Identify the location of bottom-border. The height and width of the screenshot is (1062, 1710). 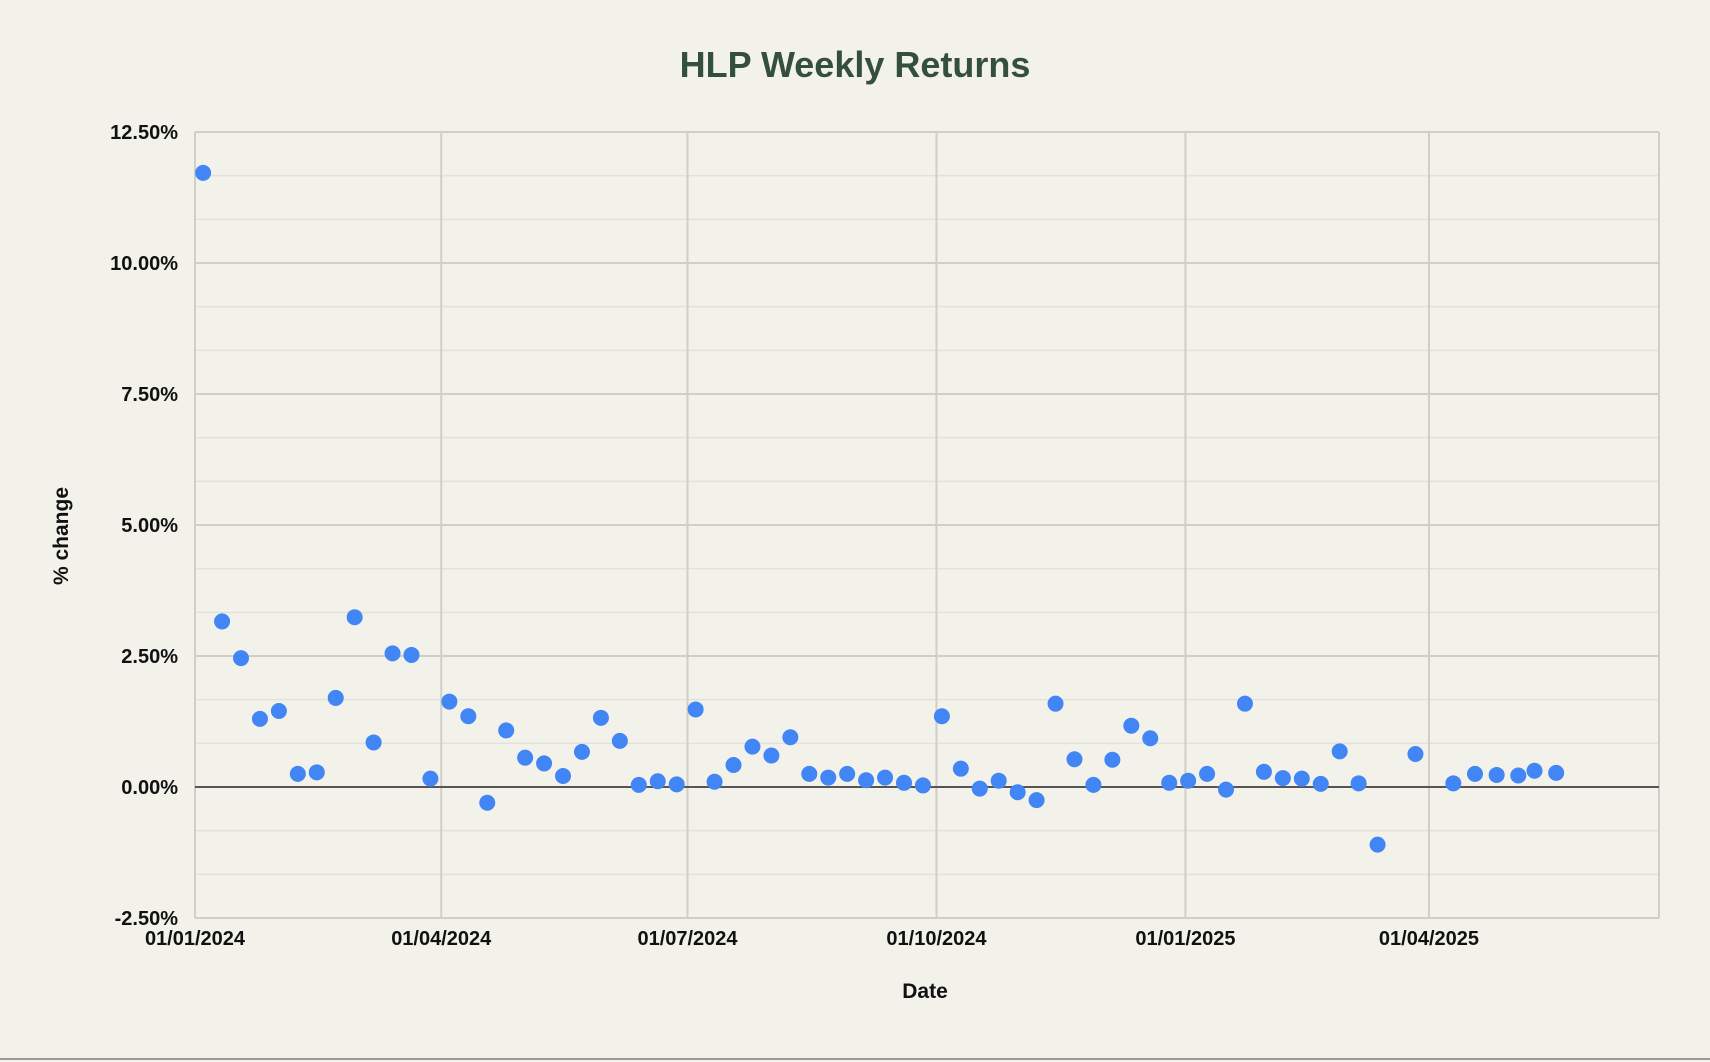
(855, 1059).